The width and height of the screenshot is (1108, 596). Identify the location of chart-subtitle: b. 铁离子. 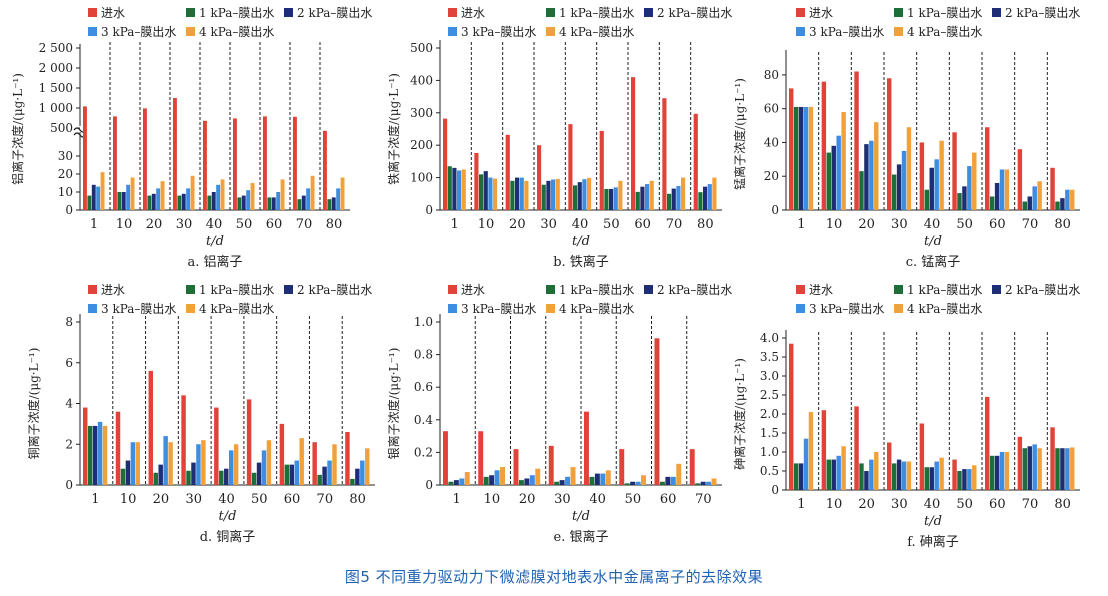
(581, 262).